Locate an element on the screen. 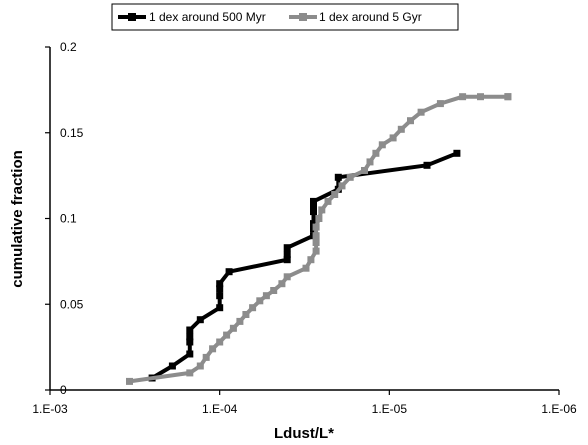  legend: 1 dex around 500 Myr 1 dex around 5 Gyr is located at coordinates (285, 17).